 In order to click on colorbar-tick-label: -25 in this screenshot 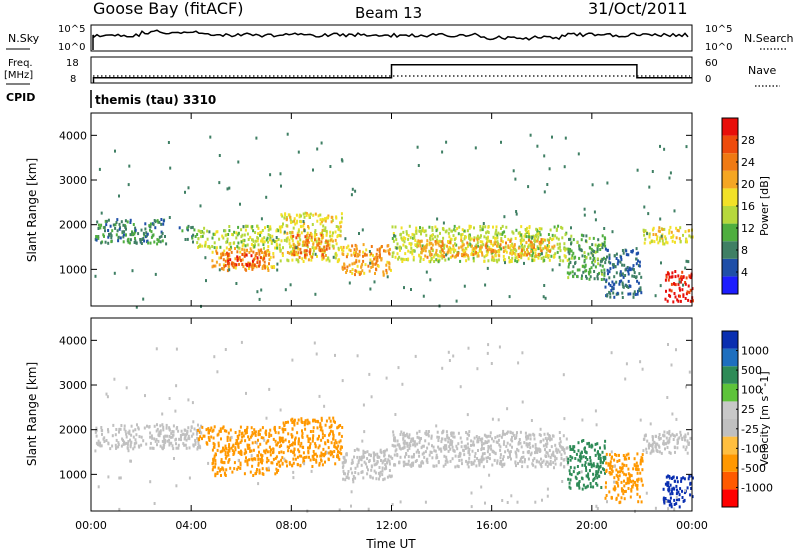, I will do `click(750, 429)`.